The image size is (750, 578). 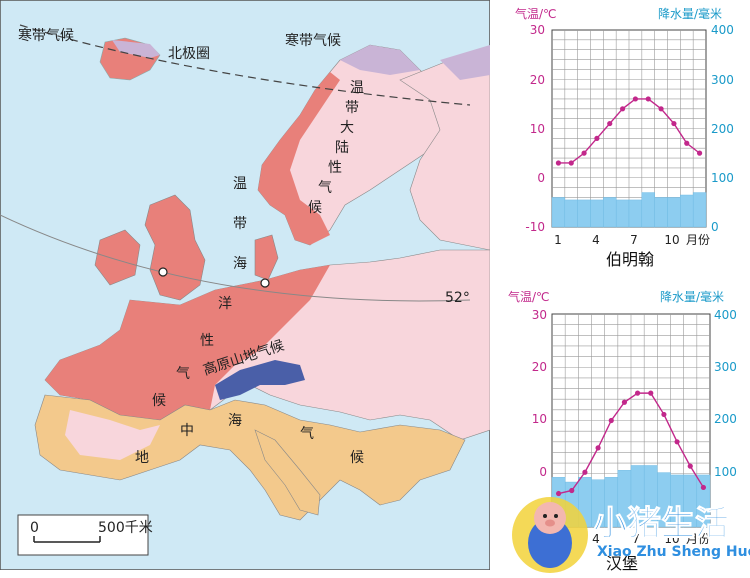 What do you see at coordinates (187, 431) in the screenshot?
I see `svg-text: 中` at bounding box center [187, 431].